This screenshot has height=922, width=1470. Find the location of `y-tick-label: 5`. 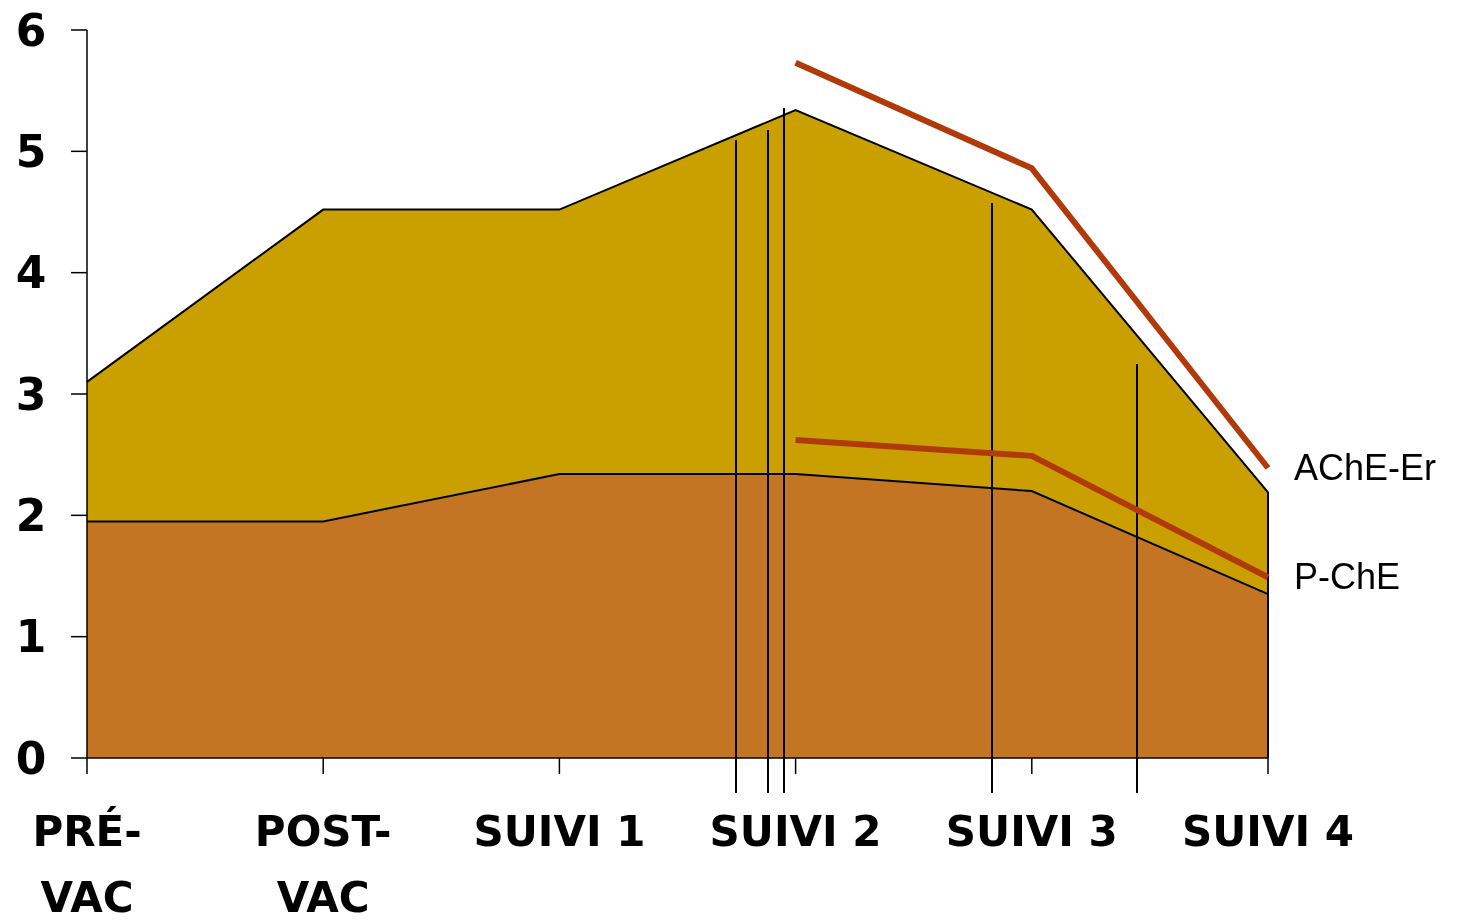

y-tick-label: 5 is located at coordinates (31, 151).